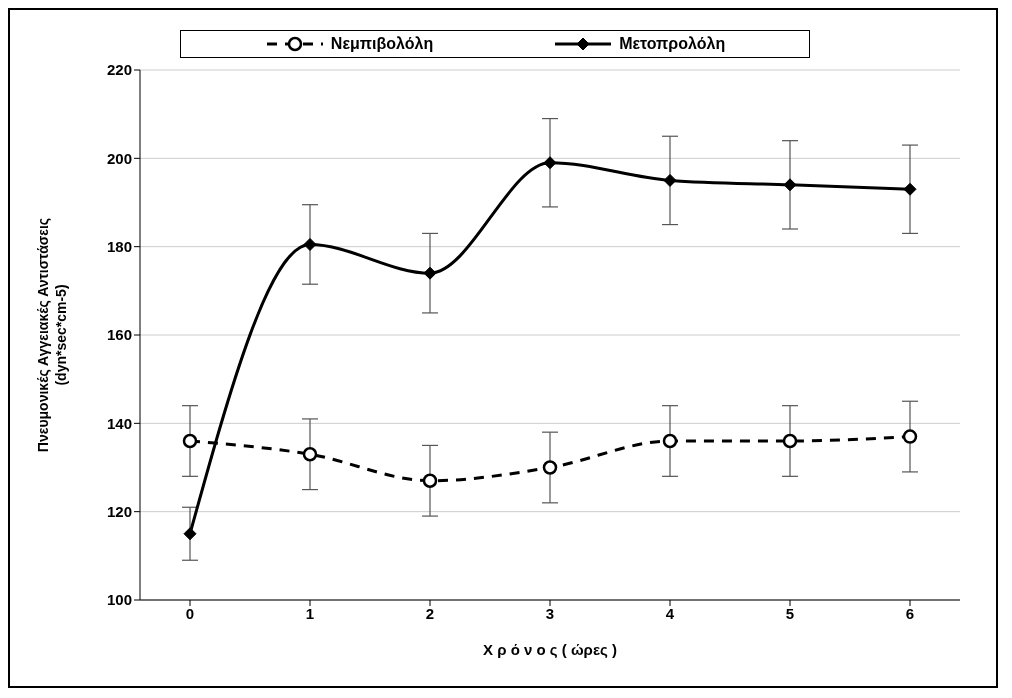 The width and height of the screenshot is (1012, 698). What do you see at coordinates (119, 511) in the screenshot?
I see `y-tick-label: 120` at bounding box center [119, 511].